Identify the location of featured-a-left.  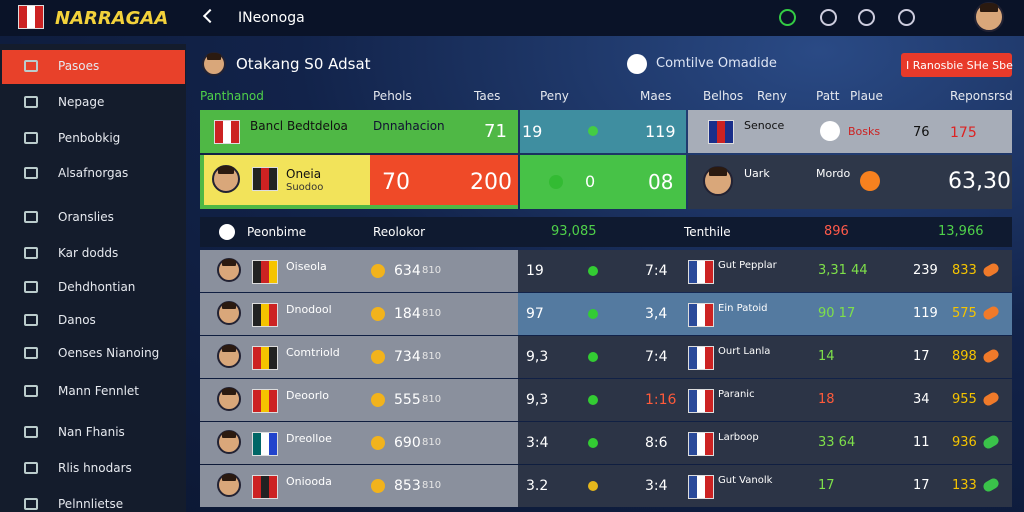
(359, 131).